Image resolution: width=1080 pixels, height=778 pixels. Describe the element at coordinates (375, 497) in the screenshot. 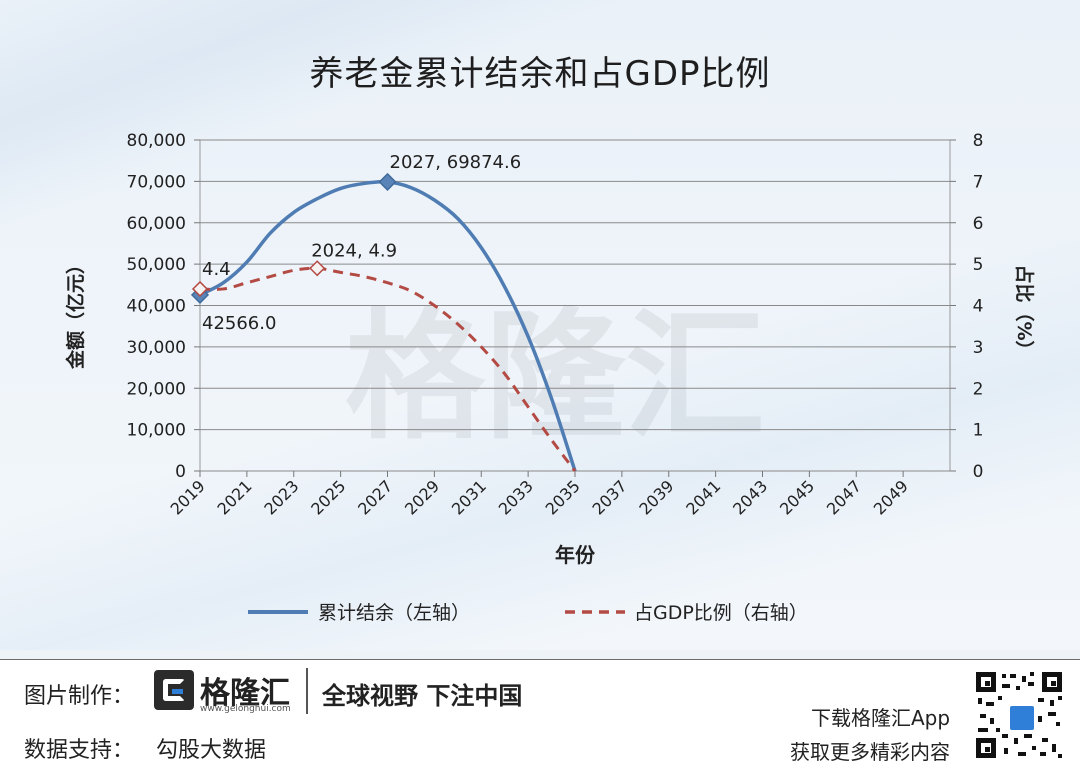

I see `x-tick-label: 2027` at that location.